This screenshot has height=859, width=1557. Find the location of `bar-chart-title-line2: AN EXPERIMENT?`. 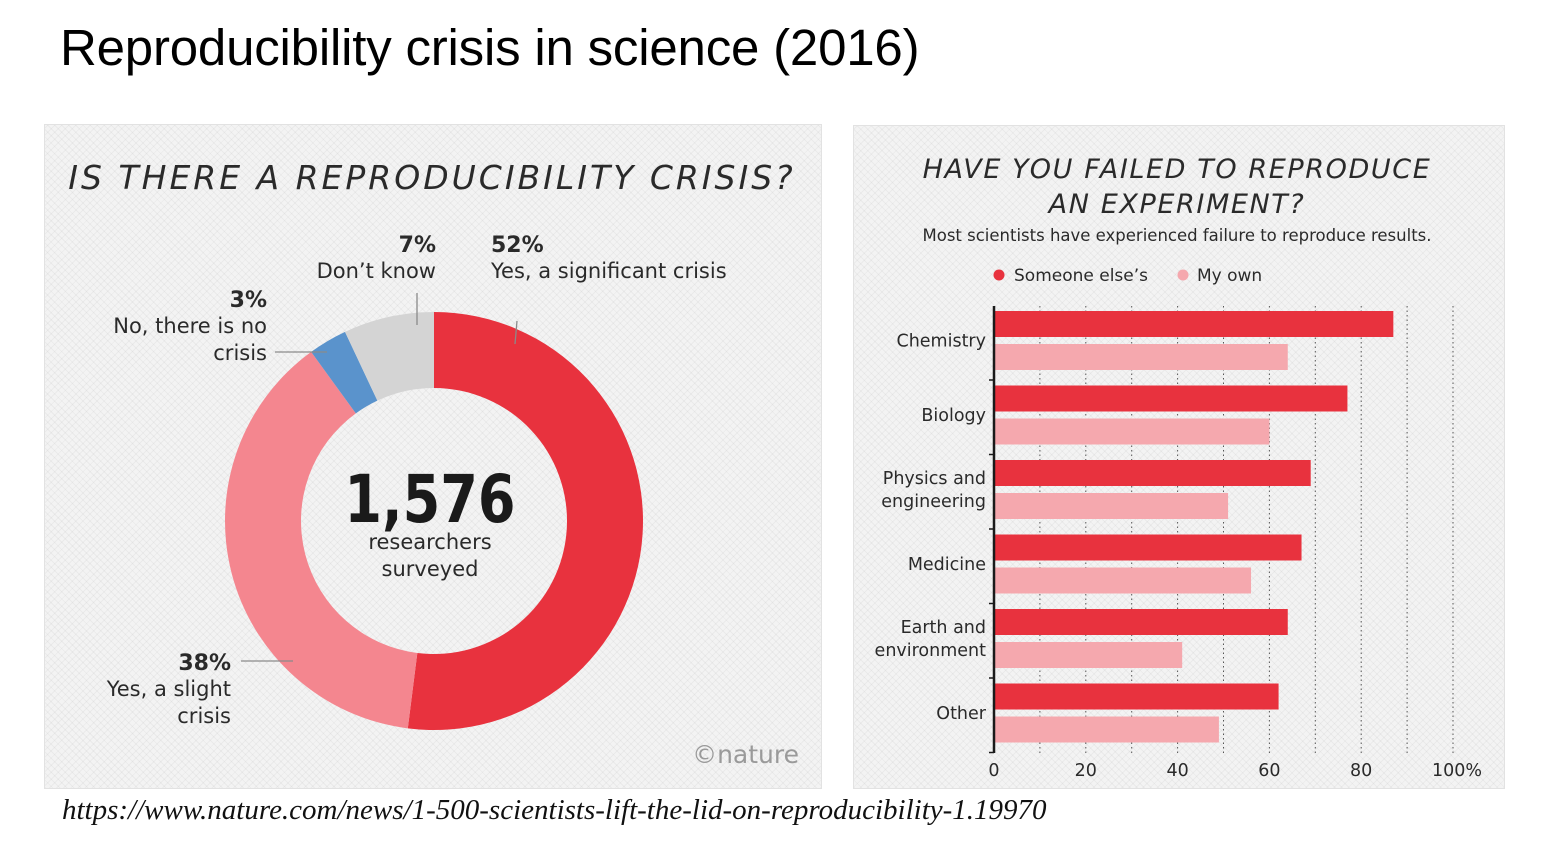

bar-chart-title-line2: AN EXPERIMENT? is located at coordinates (1176, 204).